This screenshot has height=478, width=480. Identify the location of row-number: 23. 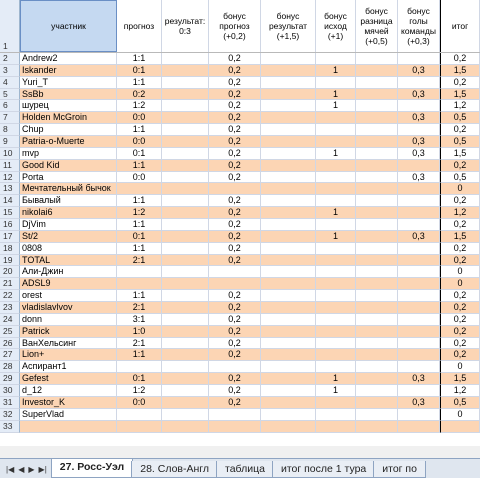
(10, 308).